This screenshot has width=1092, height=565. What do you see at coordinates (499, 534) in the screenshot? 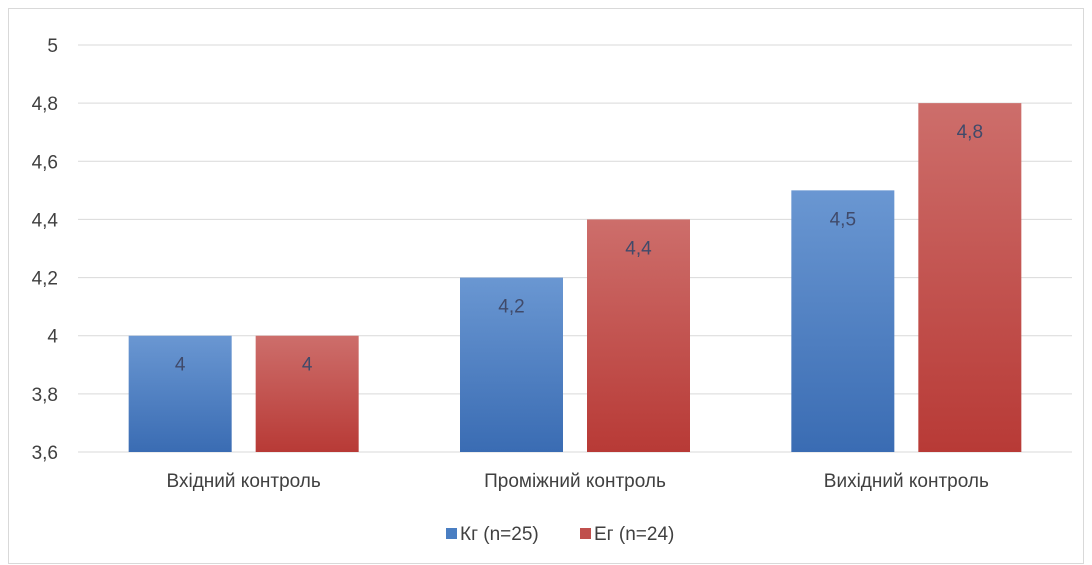
I see `legend-label: Кг (n=25)` at bounding box center [499, 534].